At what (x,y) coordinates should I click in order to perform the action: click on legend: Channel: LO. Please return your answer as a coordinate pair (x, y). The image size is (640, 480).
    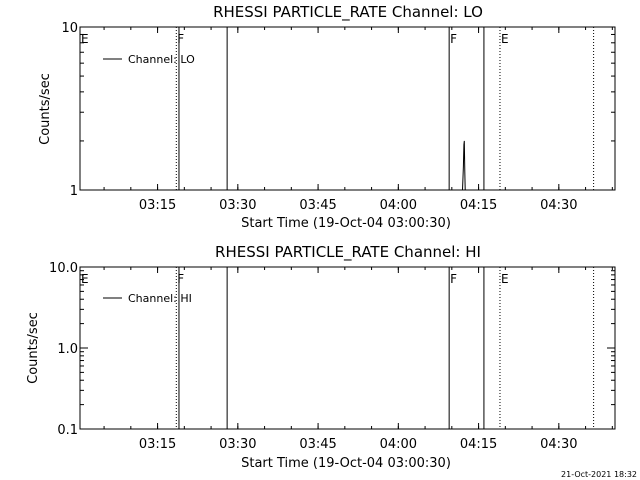
    Looking at the image, I should click on (149, 59).